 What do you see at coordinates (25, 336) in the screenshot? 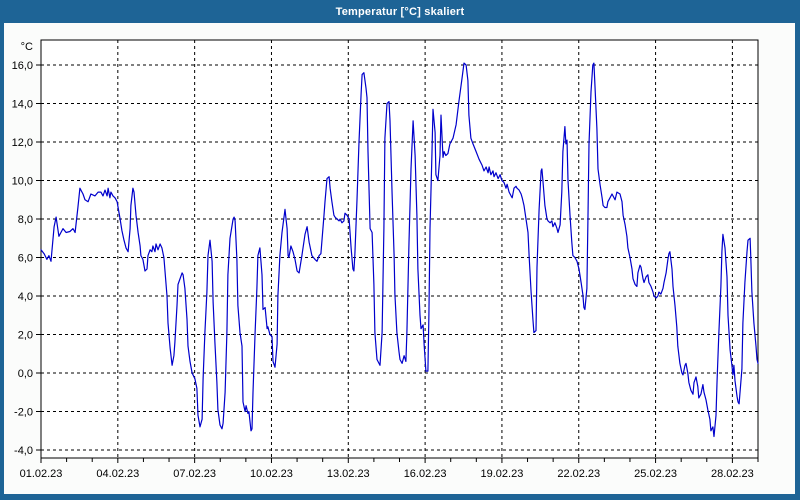
I see `y-tick-label: 2,0` at bounding box center [25, 336].